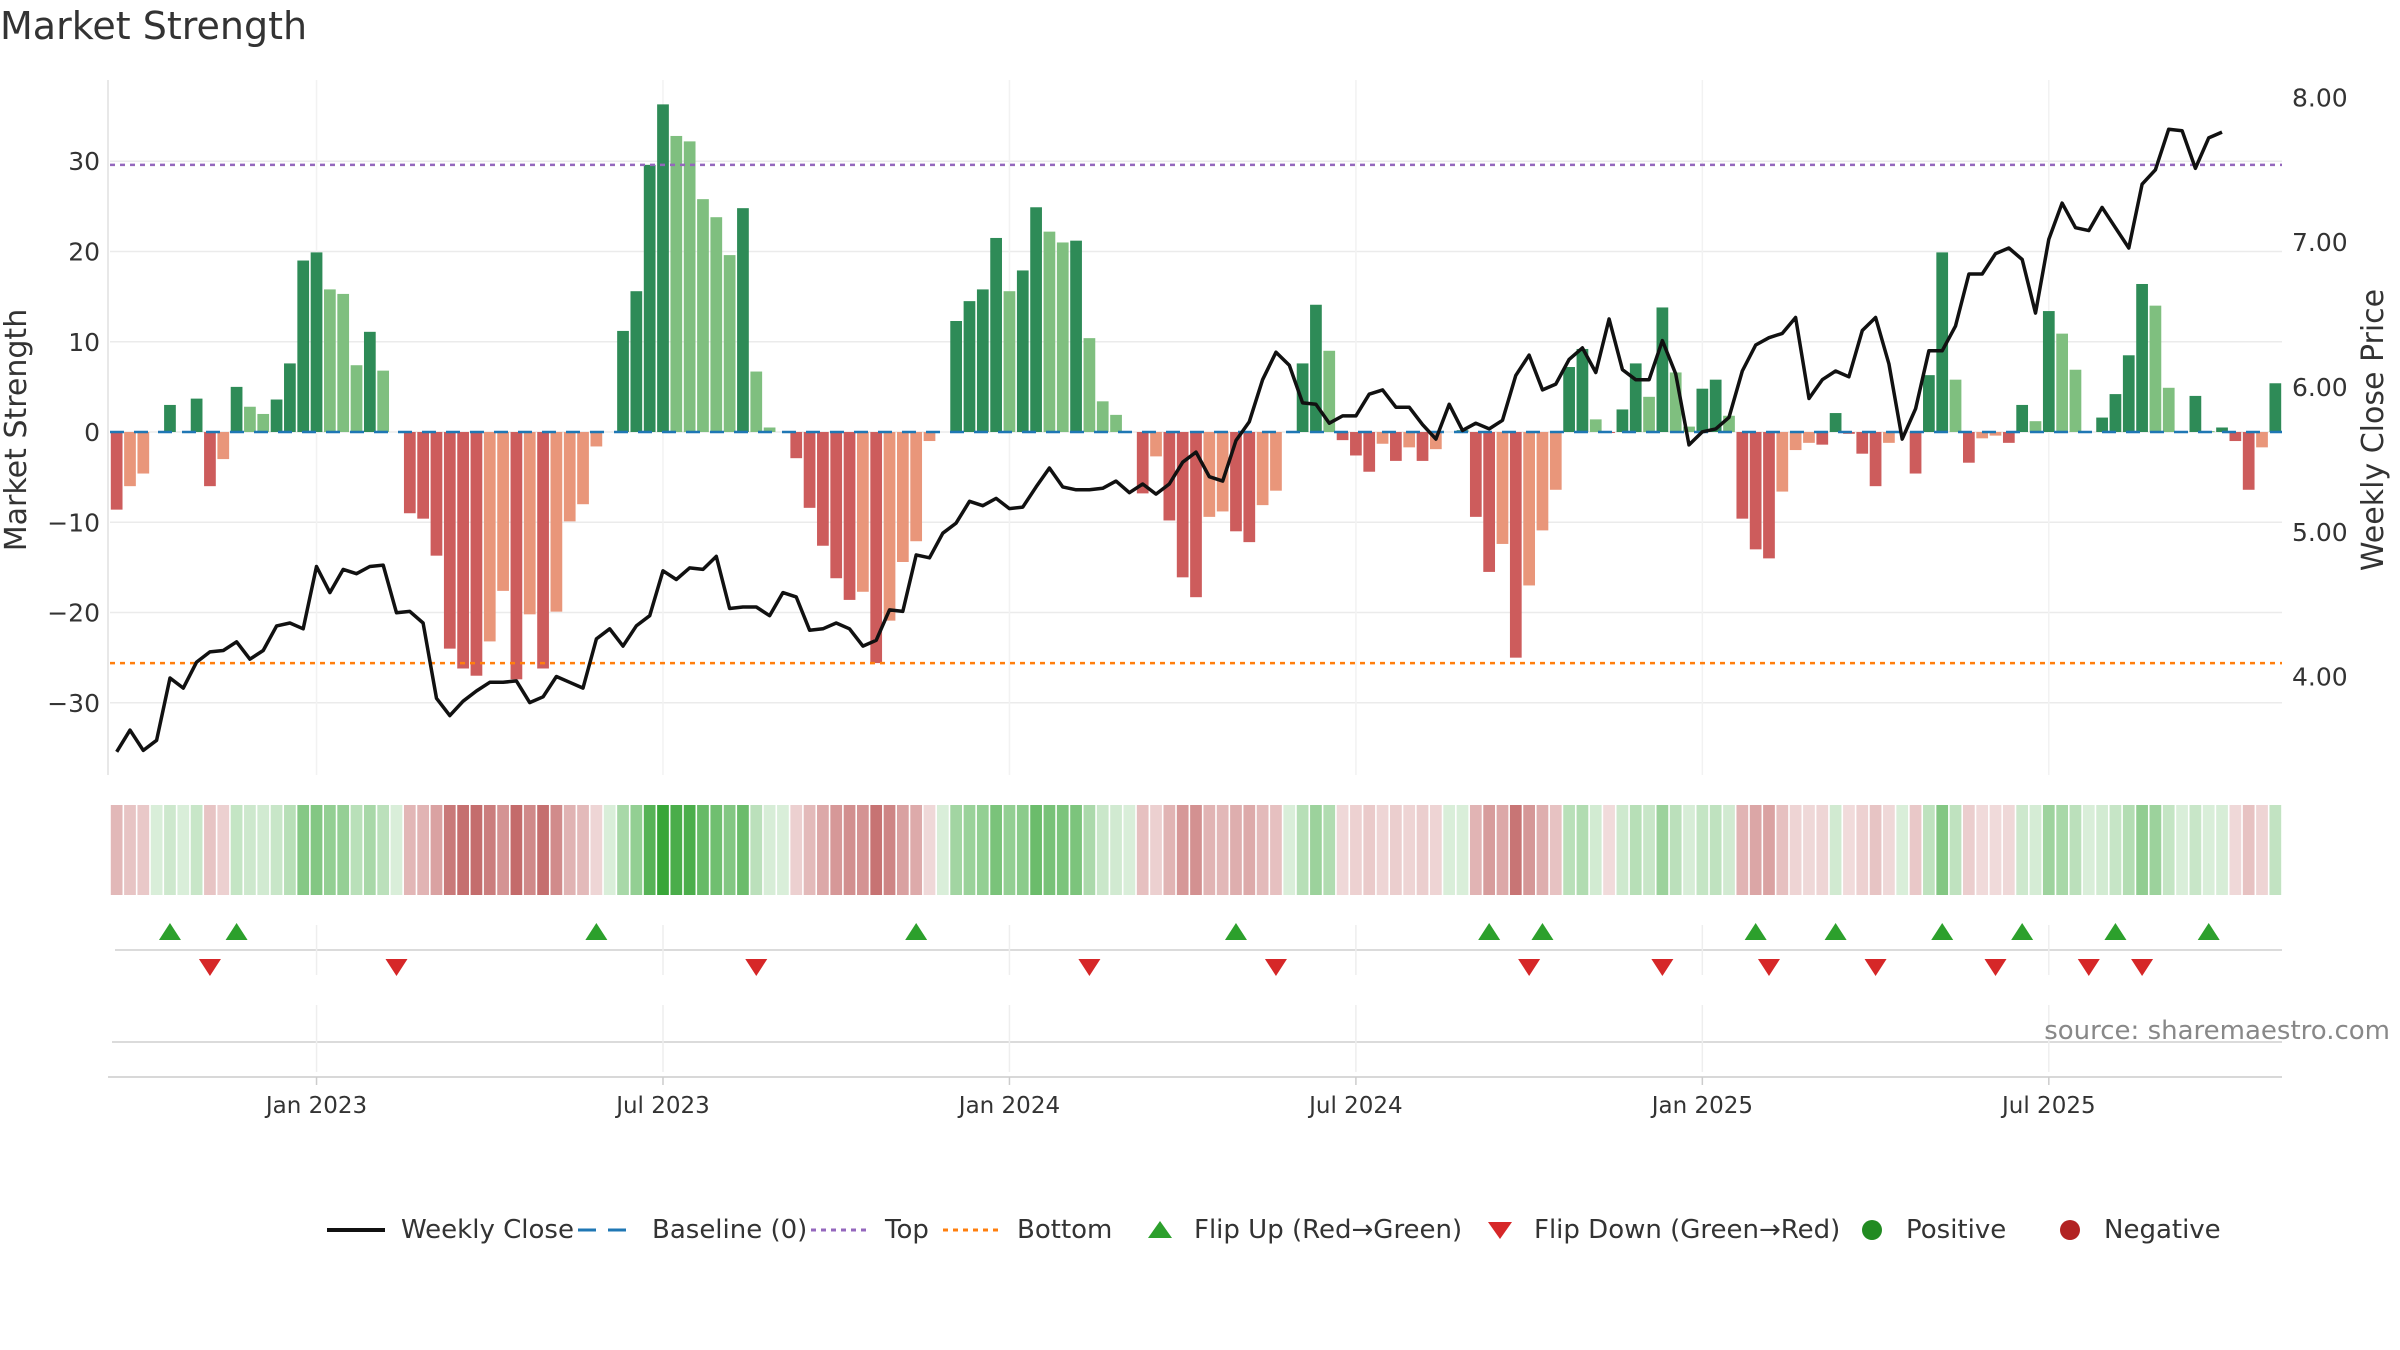 The width and height of the screenshot is (2400, 1350). I want to click on y-axis-label: Market Strength, so click(17, 430).